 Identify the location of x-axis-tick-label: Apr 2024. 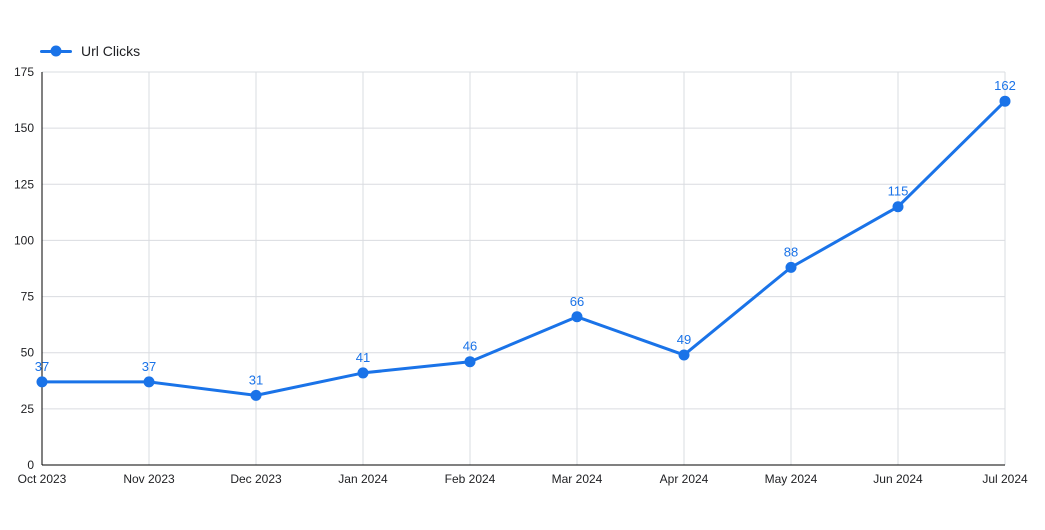
(684, 479).